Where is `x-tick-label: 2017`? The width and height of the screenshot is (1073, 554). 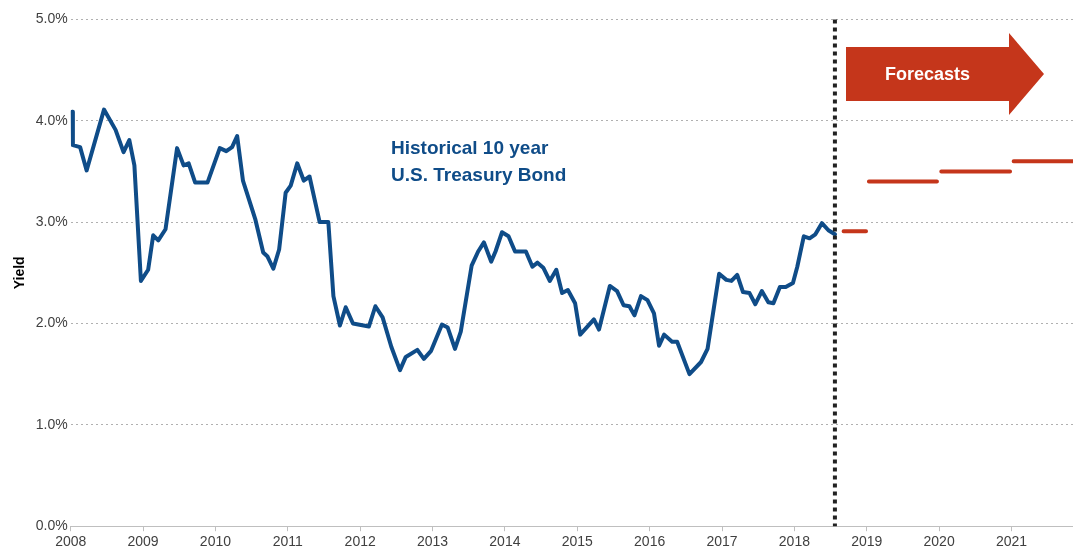 x-tick-label: 2017 is located at coordinates (722, 541).